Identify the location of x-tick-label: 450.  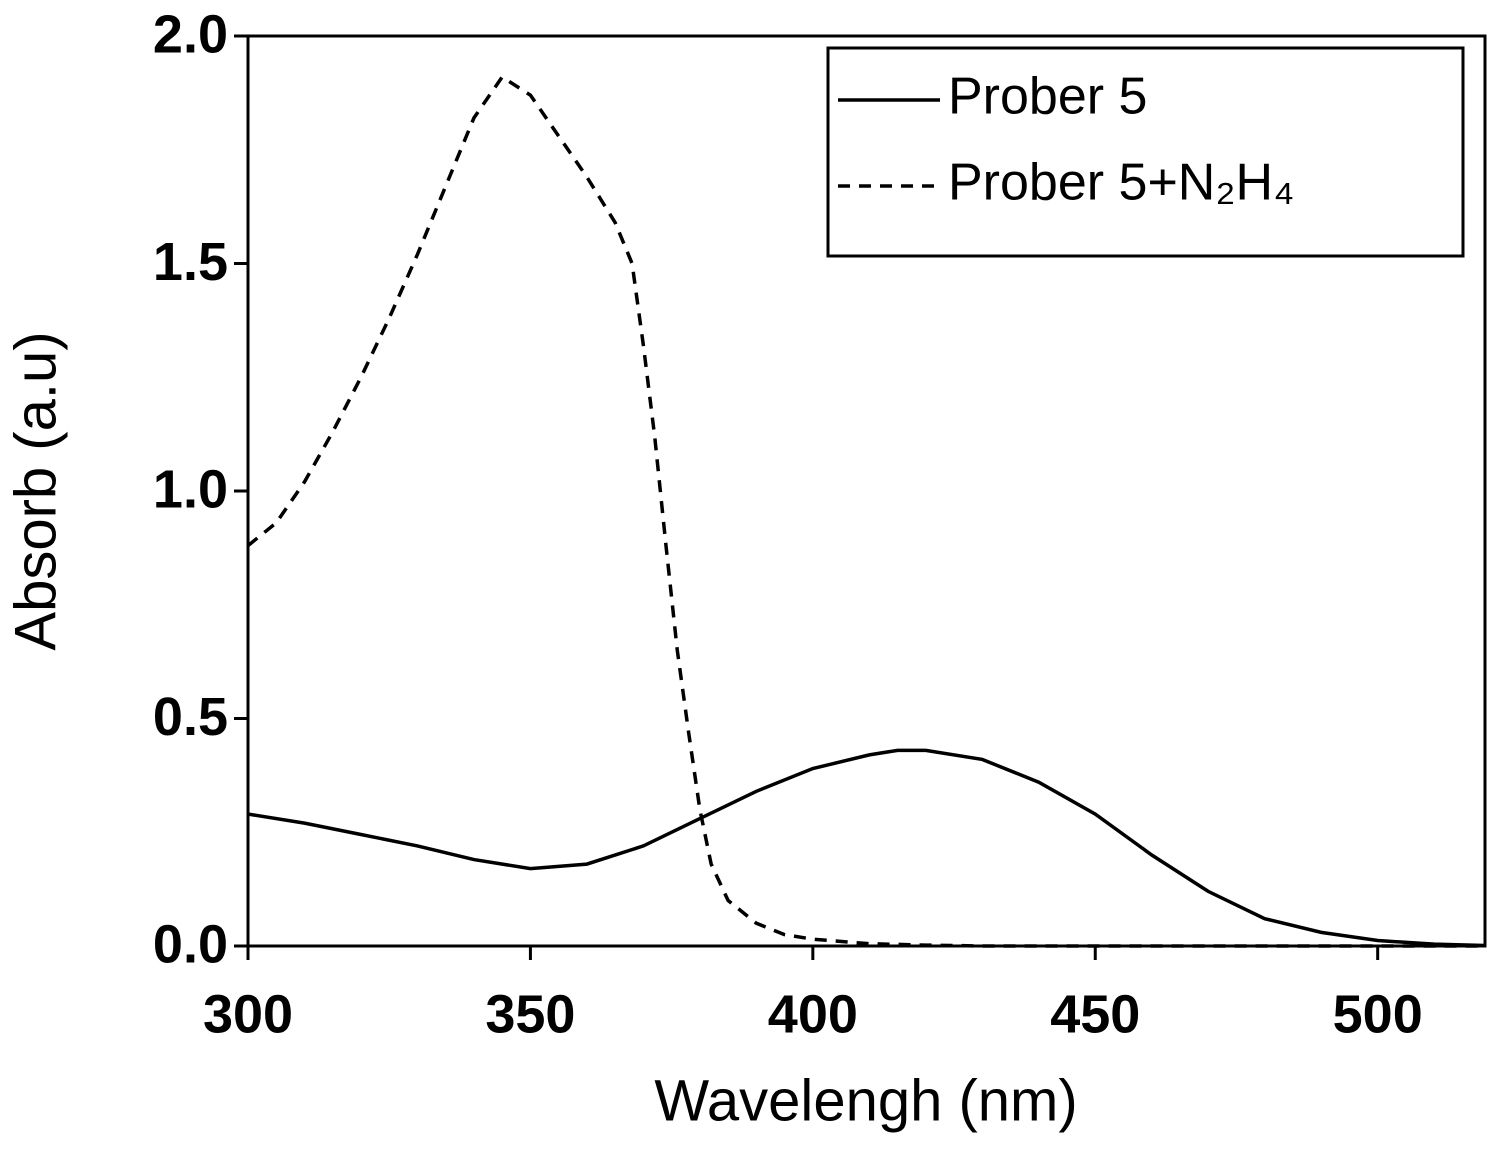
(1095, 1014).